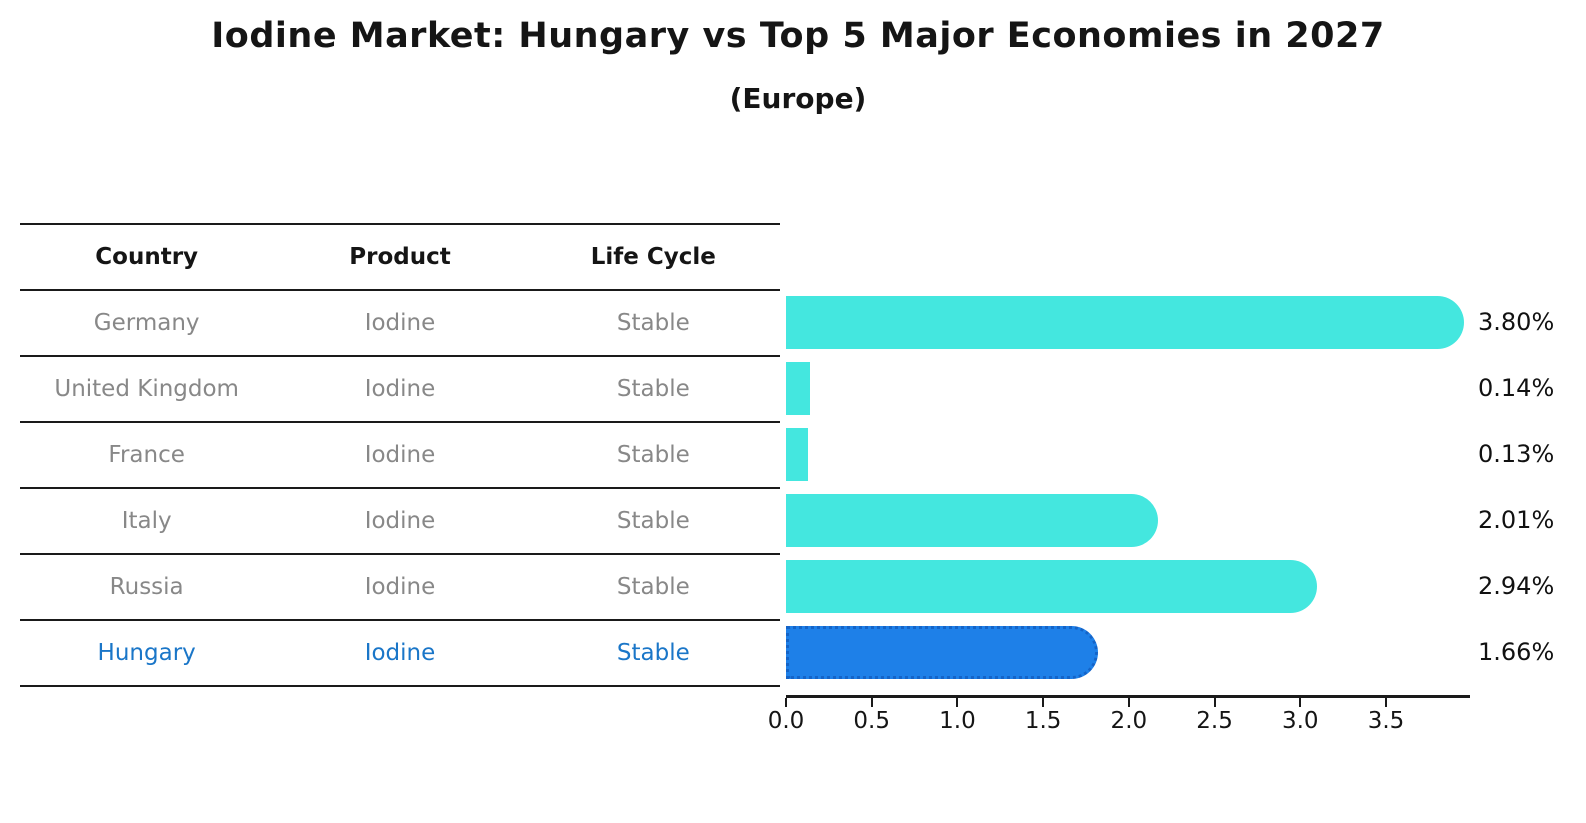 This screenshot has width=1586, height=823. Describe the element at coordinates (146, 521) in the screenshot. I see `table-cell-country: Italy` at that location.